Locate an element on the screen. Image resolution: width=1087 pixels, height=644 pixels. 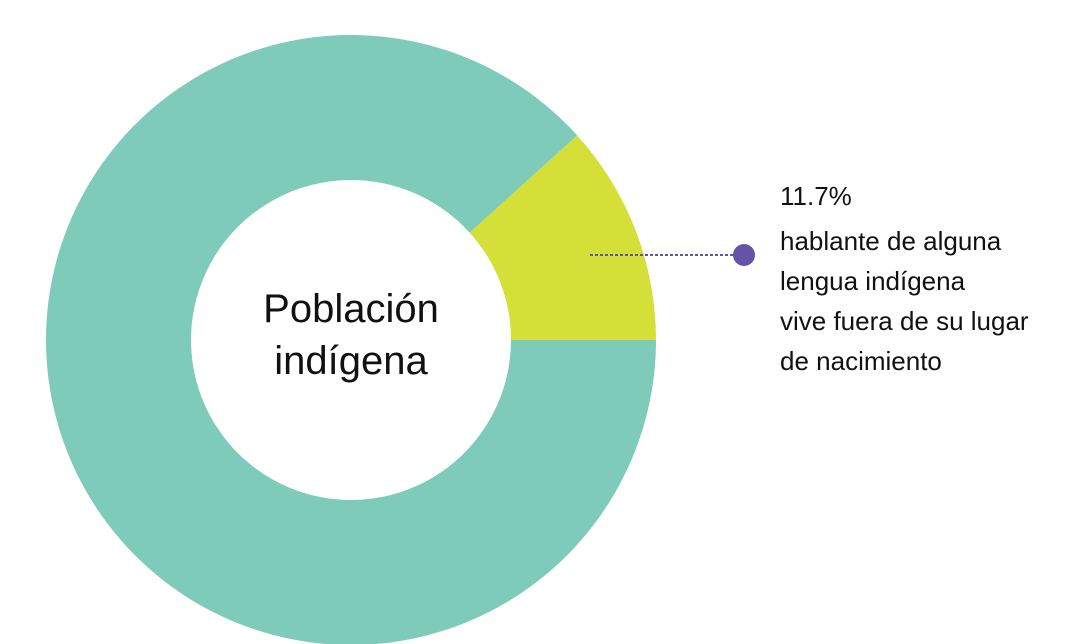
annotation-line: vive fuera de su lugar is located at coordinates (904, 321).